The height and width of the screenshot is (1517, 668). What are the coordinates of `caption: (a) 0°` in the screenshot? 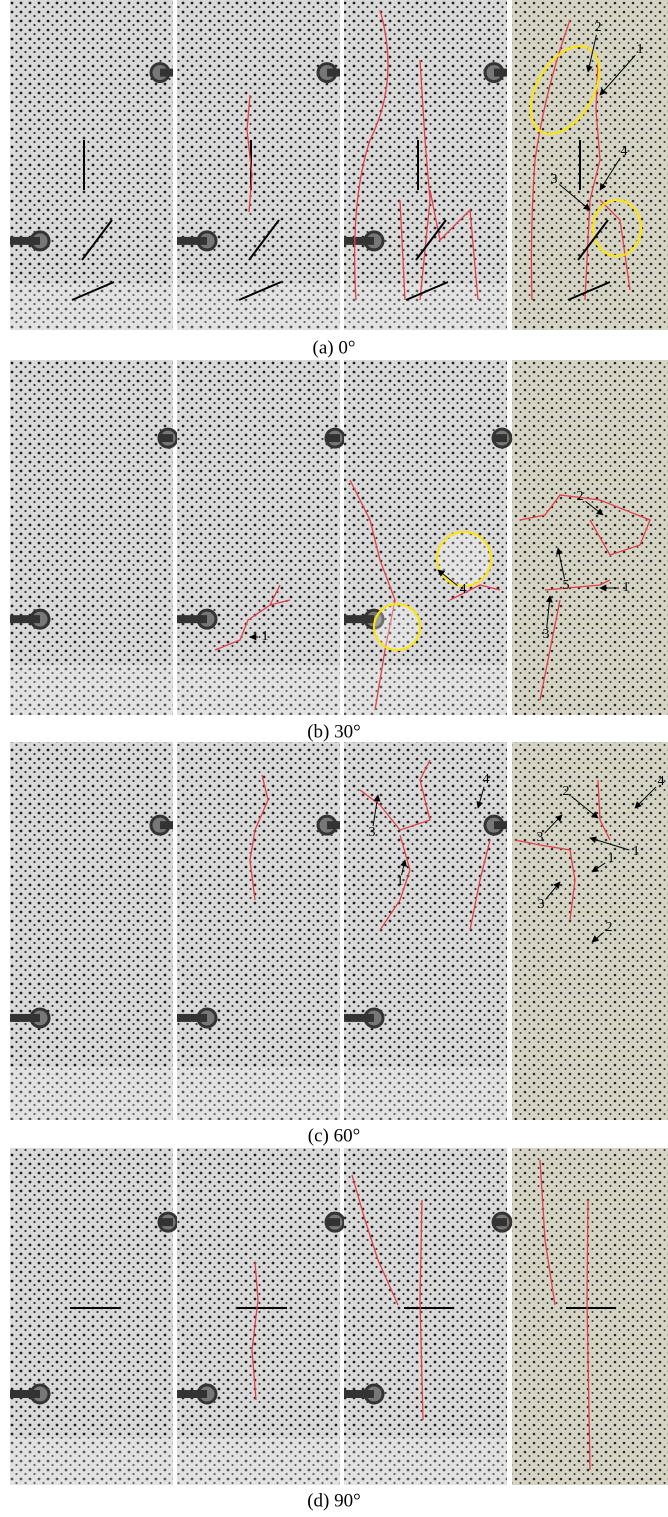 It's located at (334, 347).